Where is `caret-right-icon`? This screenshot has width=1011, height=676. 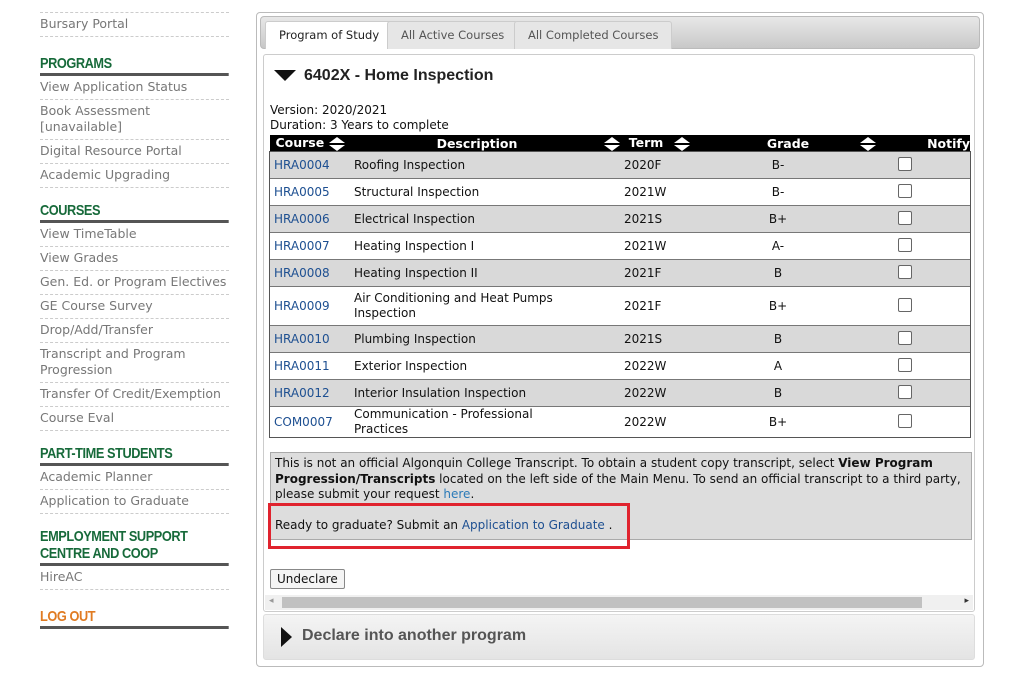 caret-right-icon is located at coordinates (286, 637).